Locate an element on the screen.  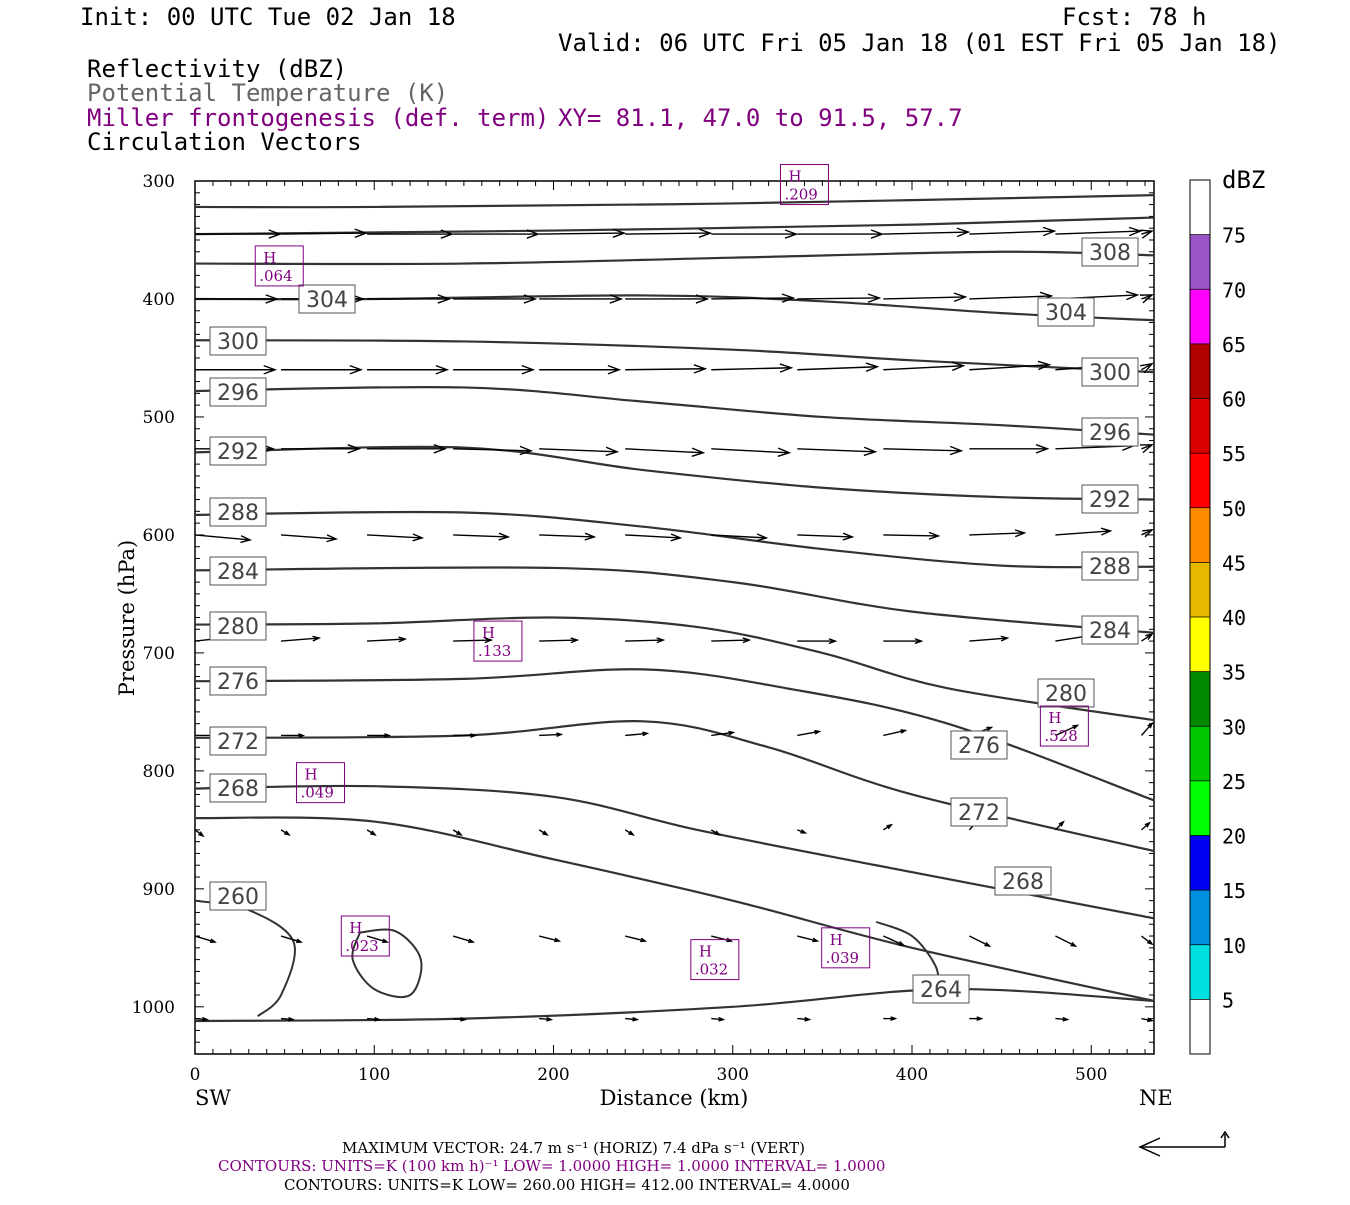
contour-label-284: 284 is located at coordinates (1110, 630).